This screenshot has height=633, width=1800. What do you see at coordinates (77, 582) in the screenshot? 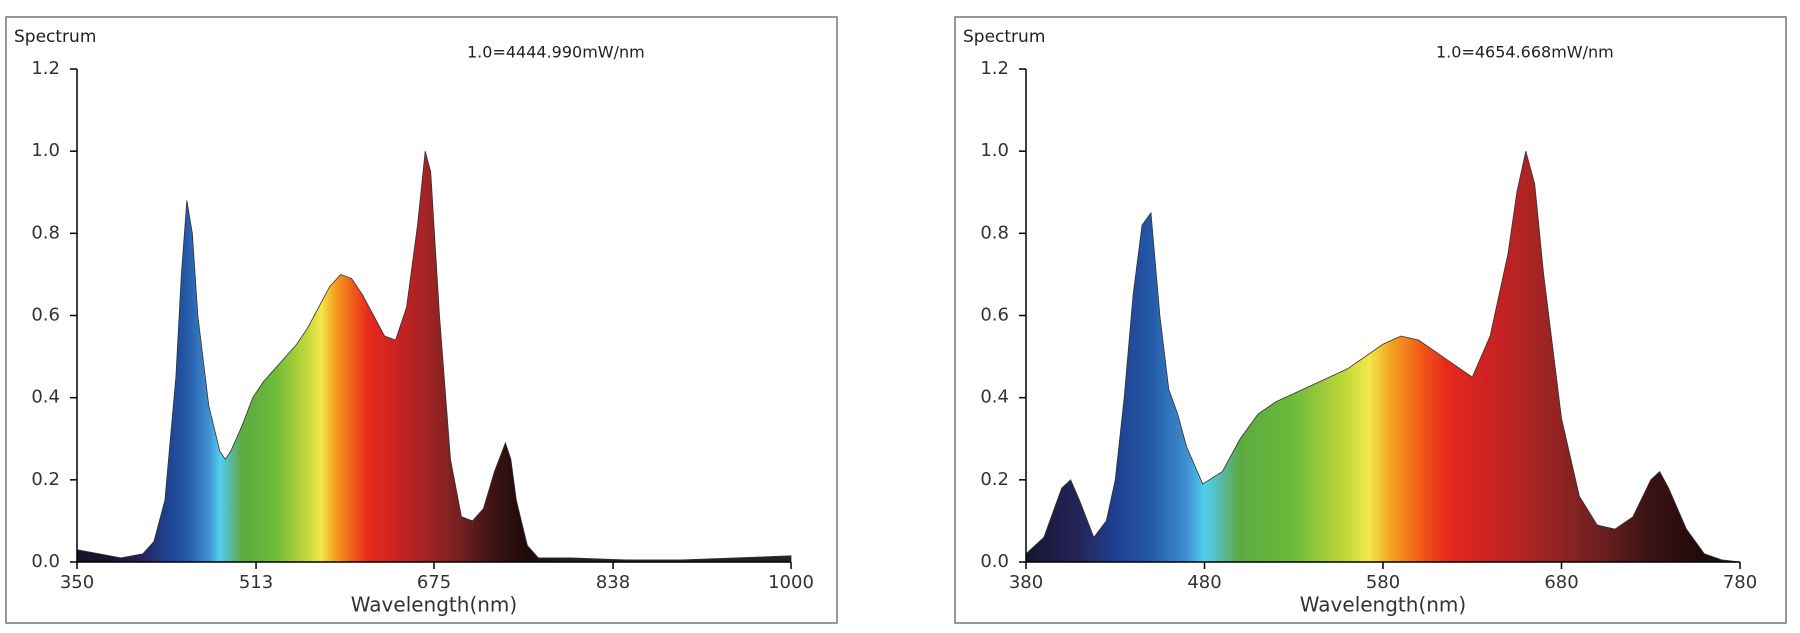
I see `x-tick-label: 350` at bounding box center [77, 582].